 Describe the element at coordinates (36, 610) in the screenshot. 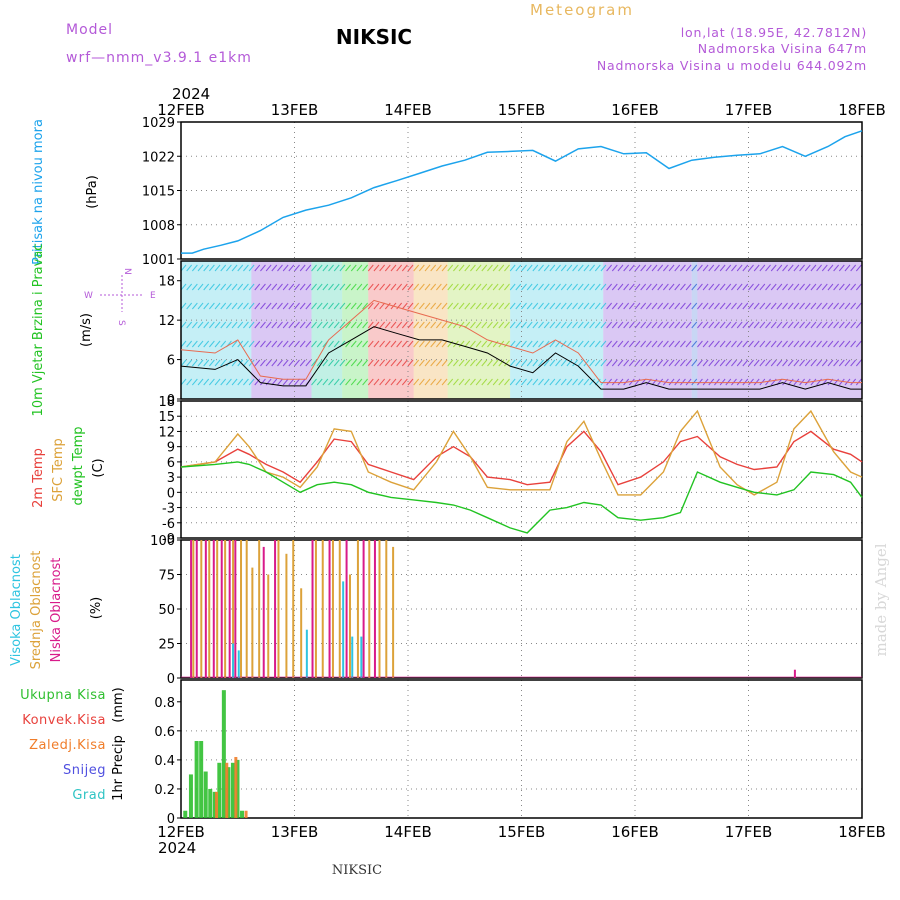

I see `cloud-ylabel-2: Srednja Oblacnost` at that location.